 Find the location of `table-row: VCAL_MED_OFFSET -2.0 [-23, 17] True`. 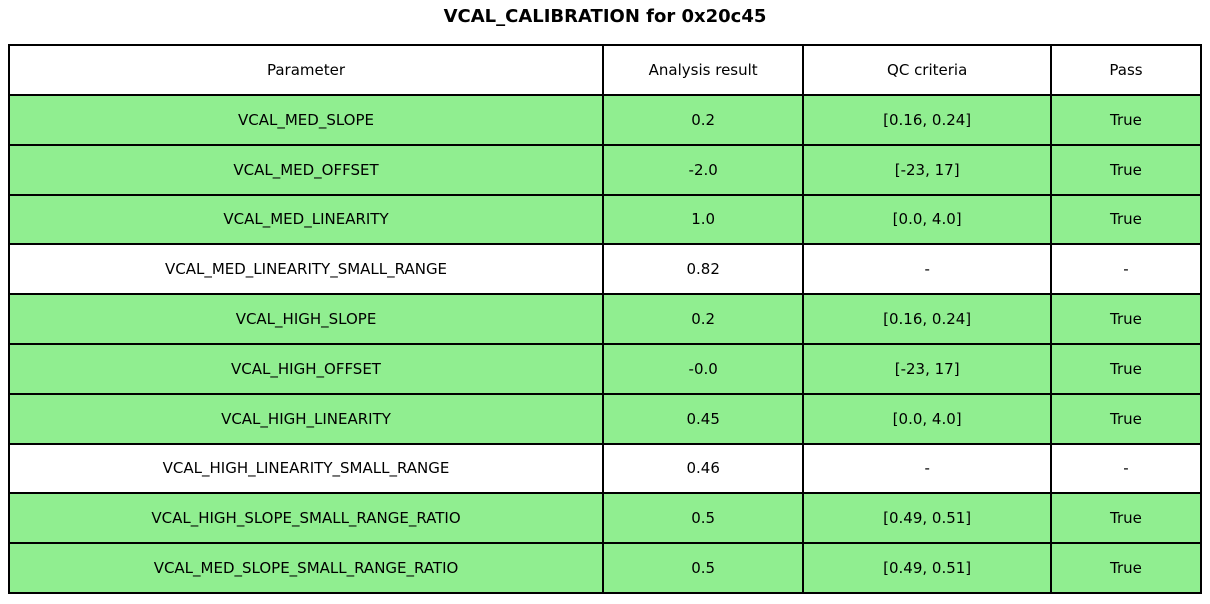

table-row: VCAL_MED_OFFSET -2.0 [-23, 17] True is located at coordinates (605, 169).